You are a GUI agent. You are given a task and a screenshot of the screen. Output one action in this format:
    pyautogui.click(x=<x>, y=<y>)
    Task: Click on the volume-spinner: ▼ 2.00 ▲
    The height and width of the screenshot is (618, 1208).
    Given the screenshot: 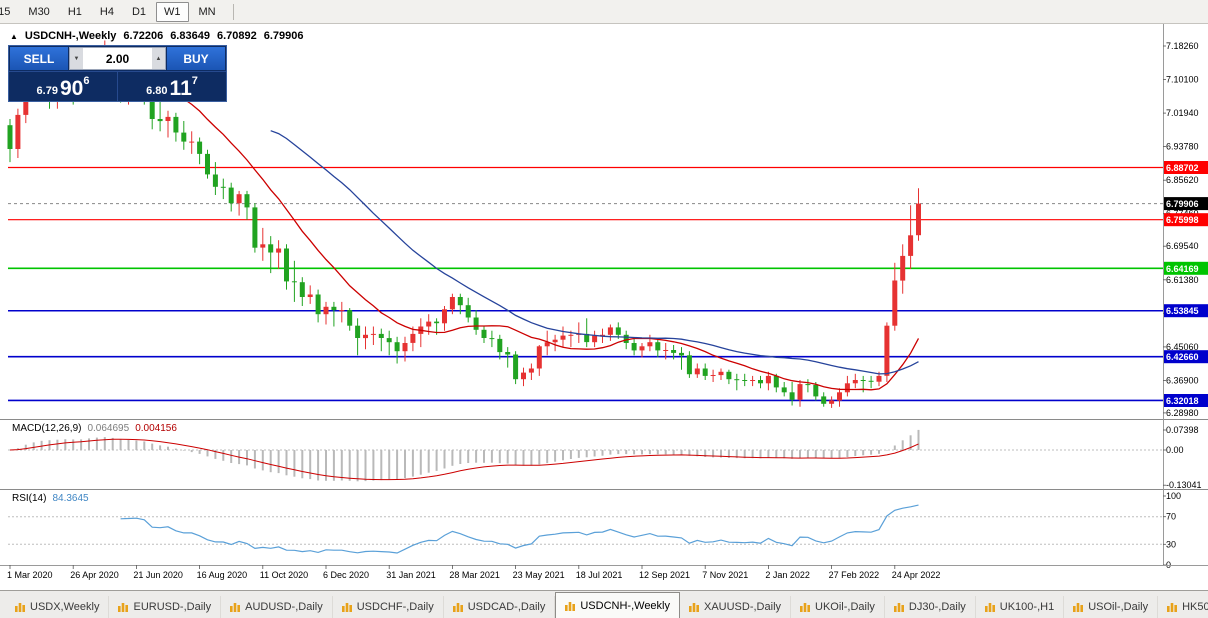 What is the action you would take?
    pyautogui.click(x=117, y=58)
    